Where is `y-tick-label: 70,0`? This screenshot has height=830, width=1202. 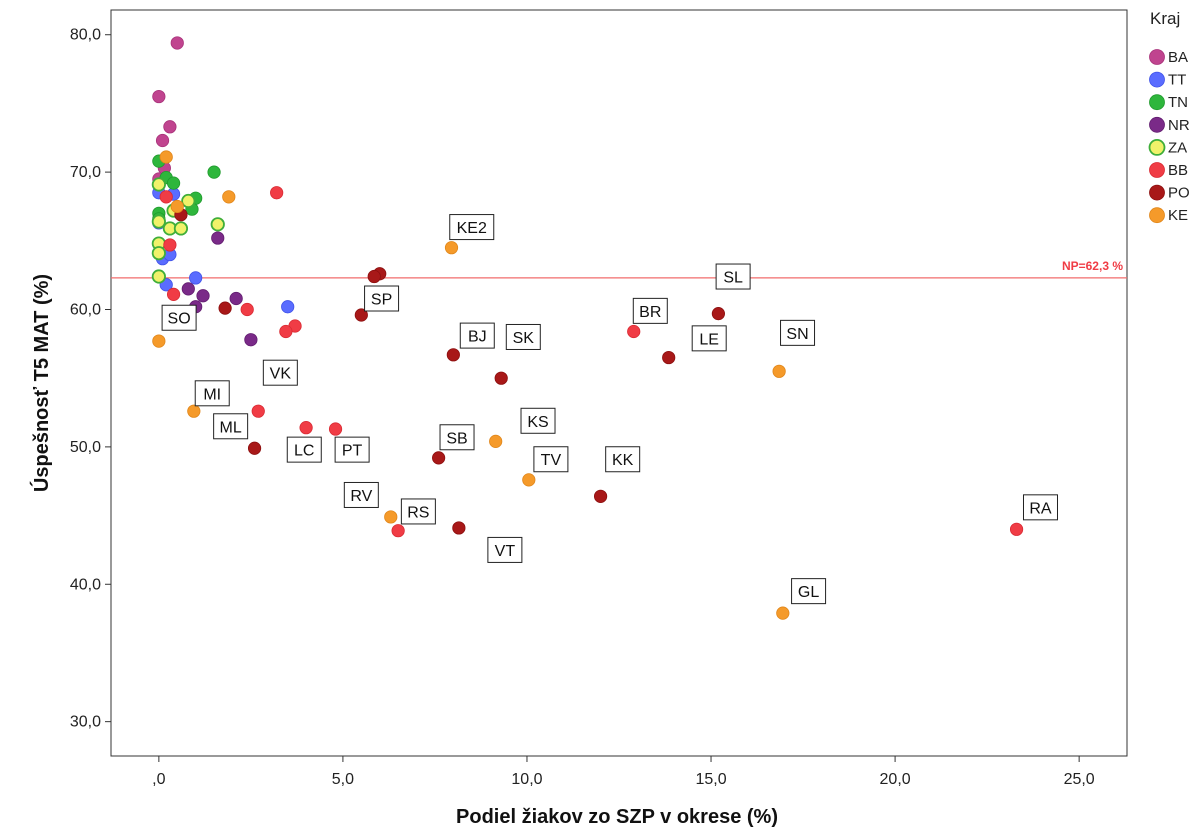
y-tick-label: 70,0 is located at coordinates (85, 172).